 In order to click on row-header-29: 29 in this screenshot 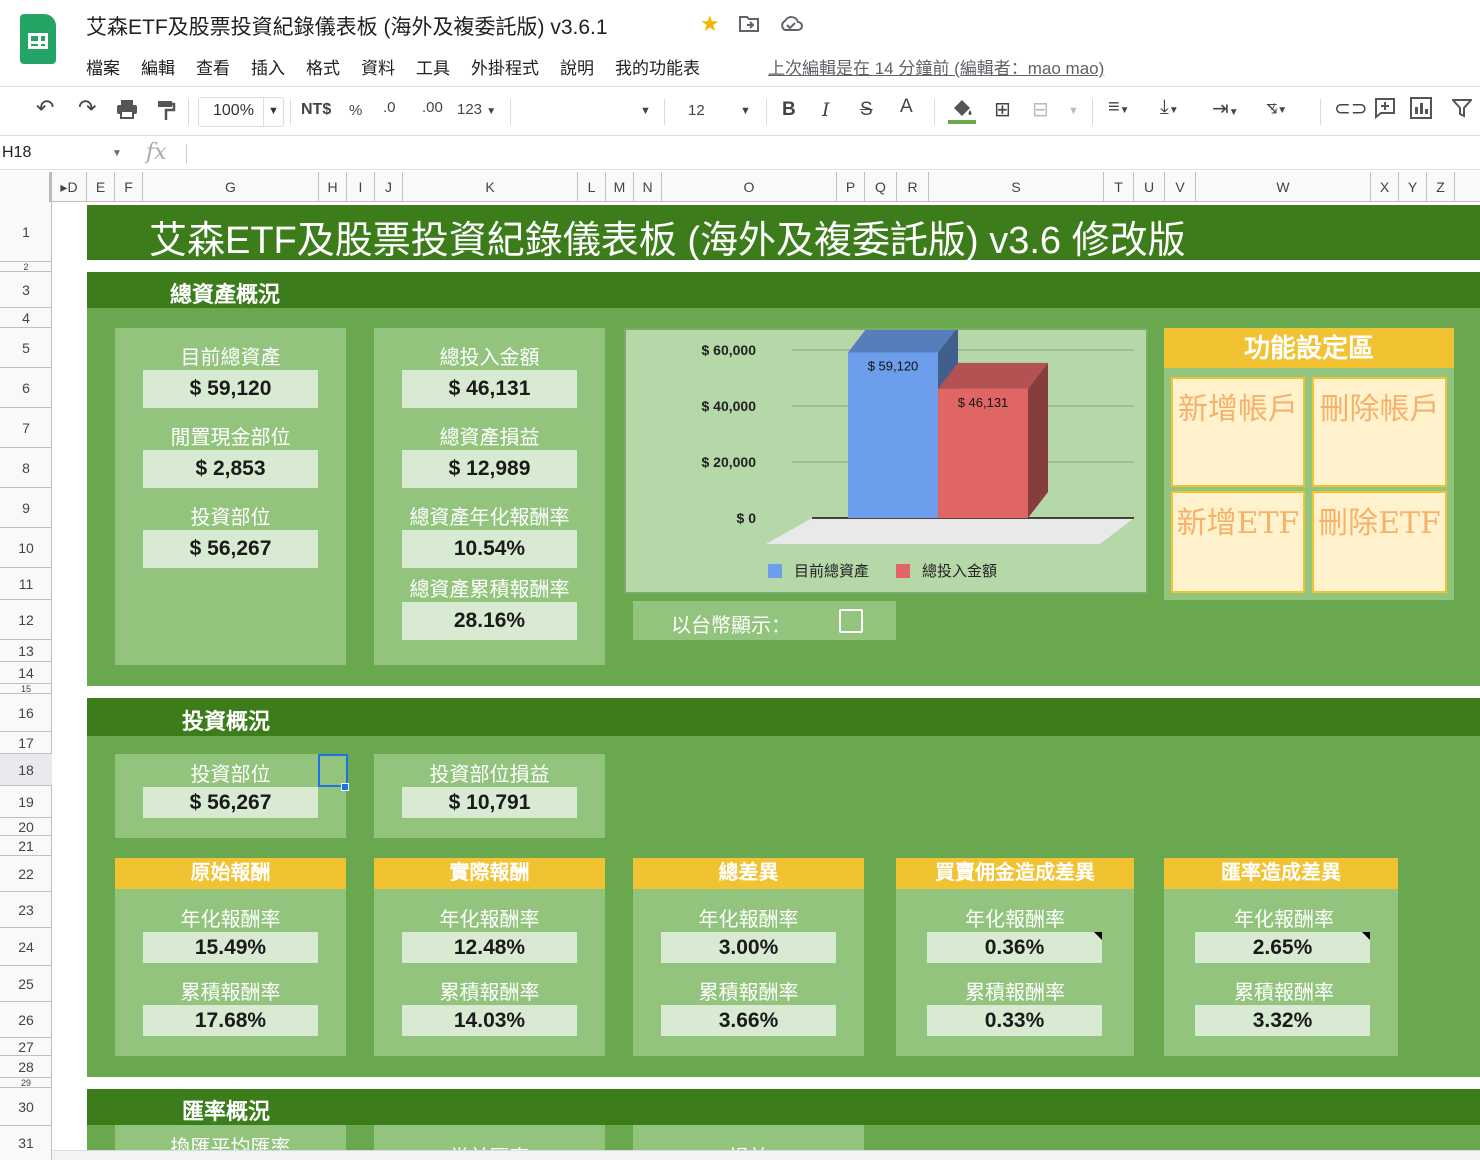, I will do `click(26, 1083)`.